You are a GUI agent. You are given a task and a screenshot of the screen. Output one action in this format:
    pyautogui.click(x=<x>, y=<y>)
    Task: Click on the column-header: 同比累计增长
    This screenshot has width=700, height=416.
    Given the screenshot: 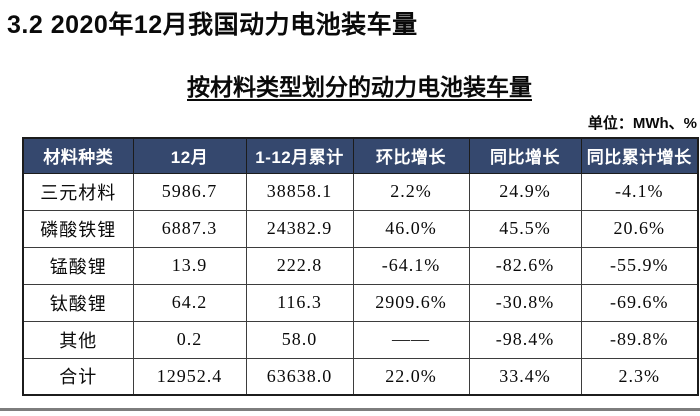 What is the action you would take?
    pyautogui.click(x=639, y=155)
    